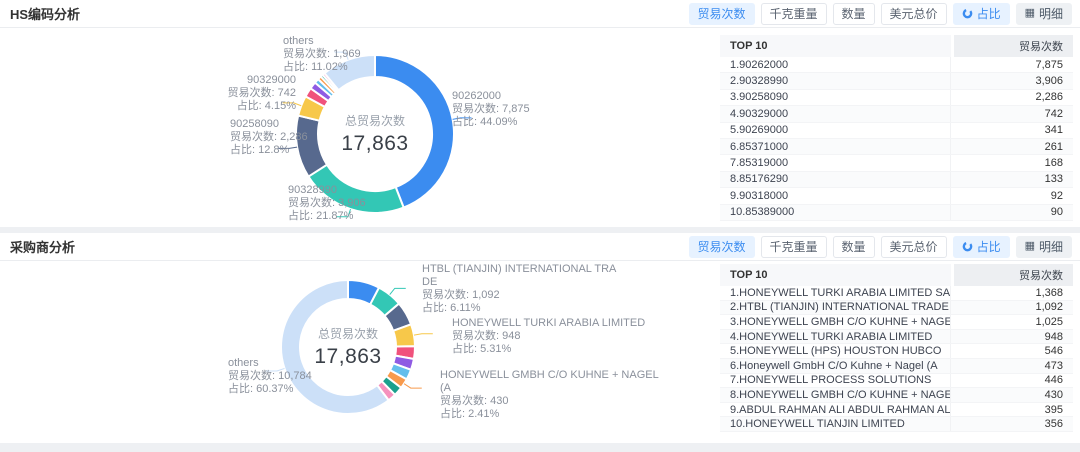 The image size is (1080, 452). What do you see at coordinates (1053, 336) in the screenshot?
I see `row-value: 948` at bounding box center [1053, 336].